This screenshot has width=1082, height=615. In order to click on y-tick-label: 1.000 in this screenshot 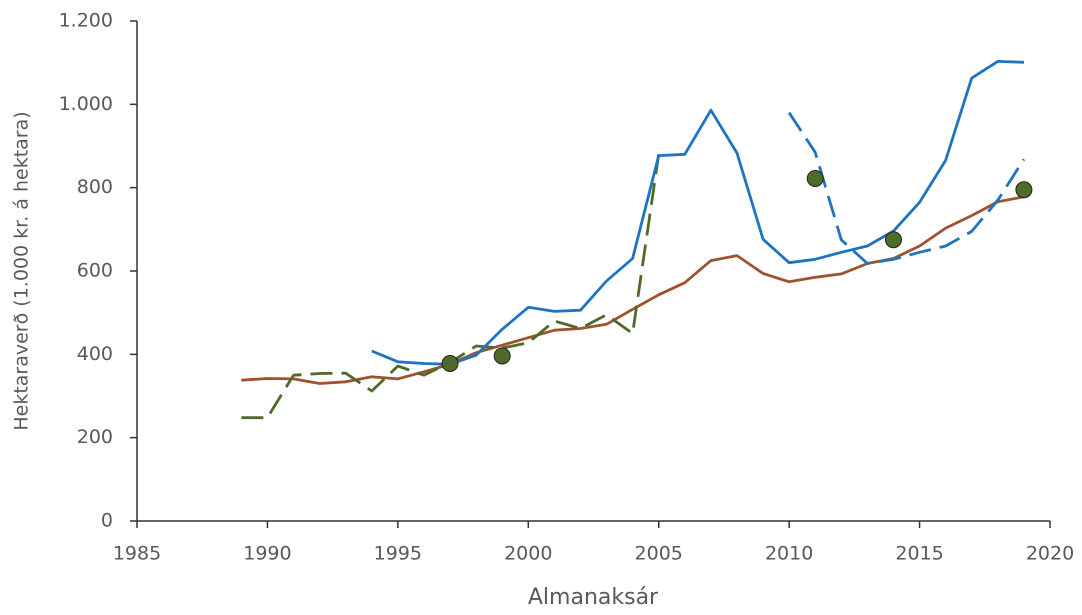, I will do `click(86, 104)`.